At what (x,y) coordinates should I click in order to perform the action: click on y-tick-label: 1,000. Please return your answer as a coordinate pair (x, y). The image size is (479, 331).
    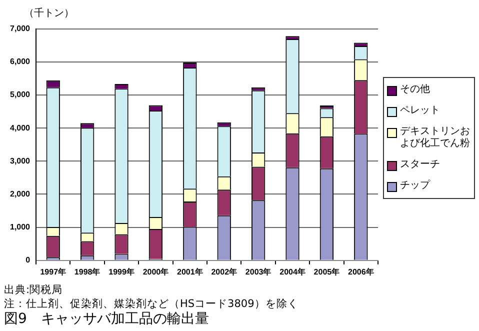
    Looking at the image, I should click on (20, 227).